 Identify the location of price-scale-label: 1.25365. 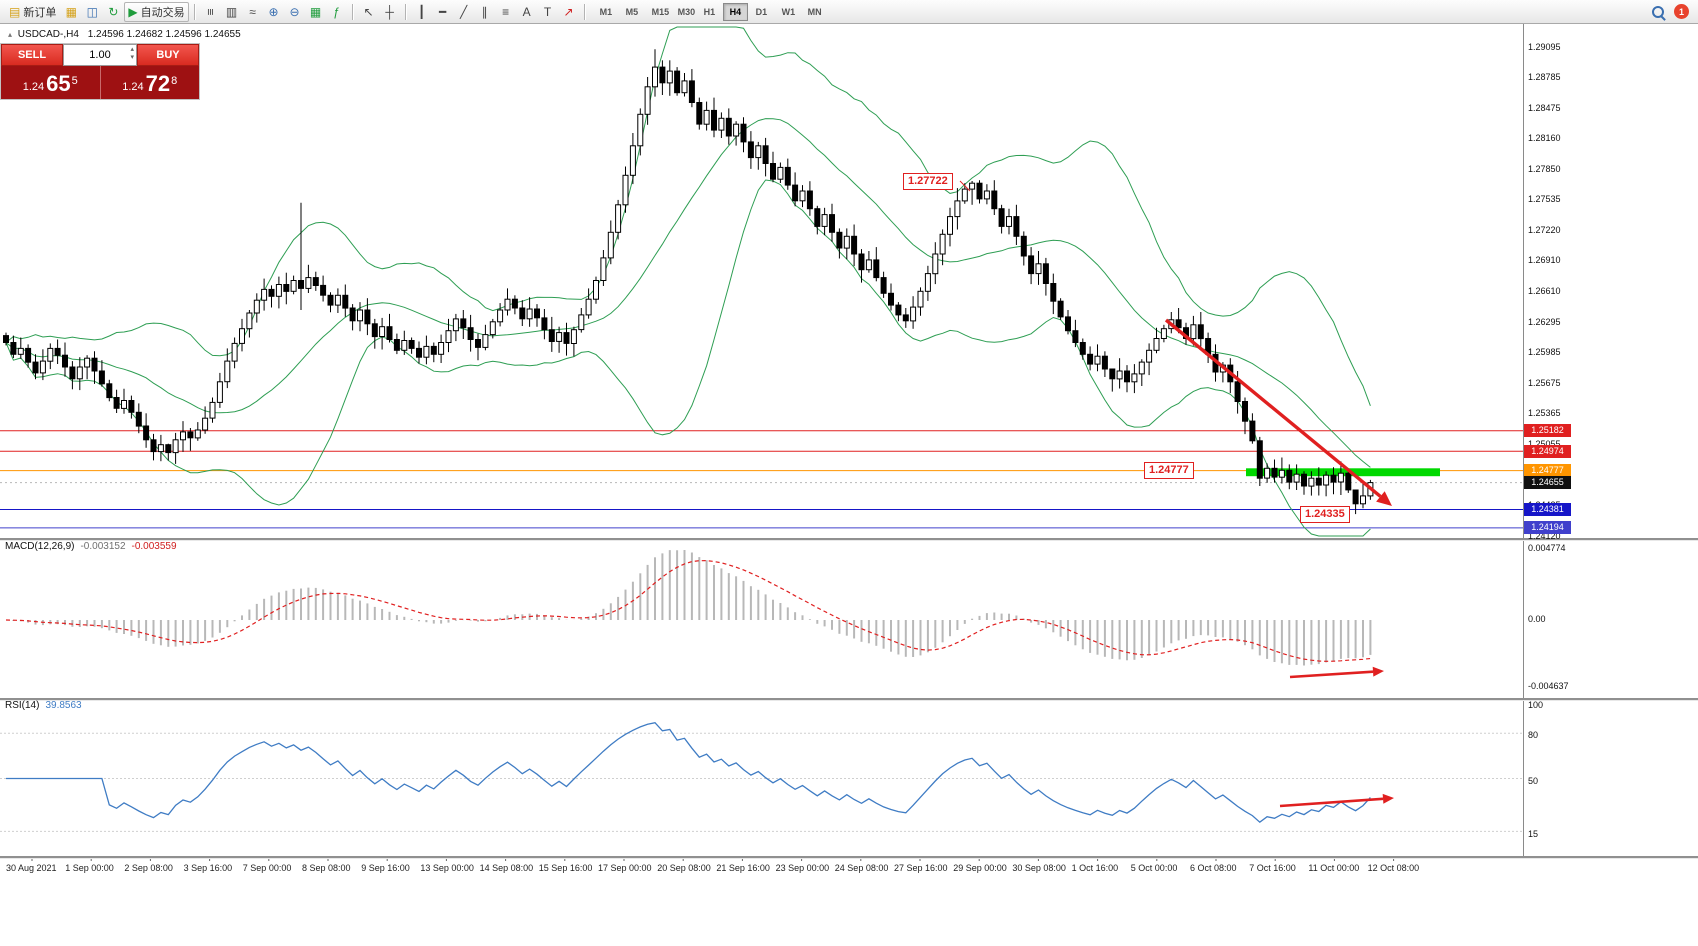
(1544, 413).